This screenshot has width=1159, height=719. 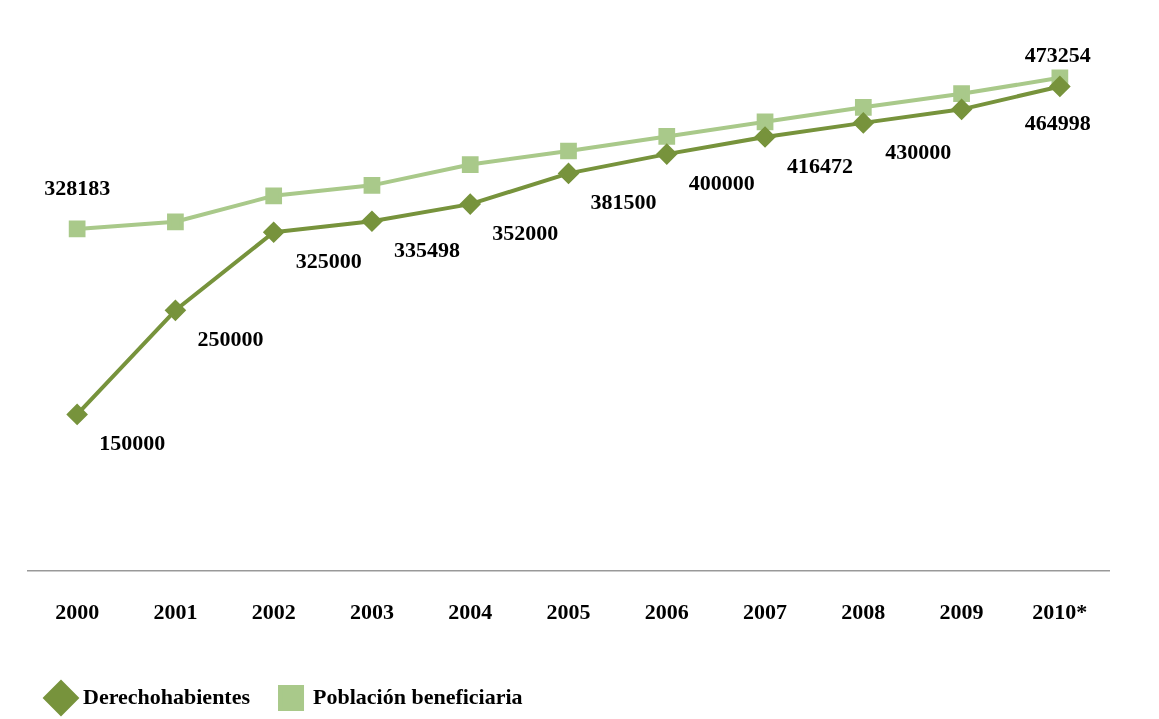 I want to click on data-label: 250000, so click(x=230, y=338).